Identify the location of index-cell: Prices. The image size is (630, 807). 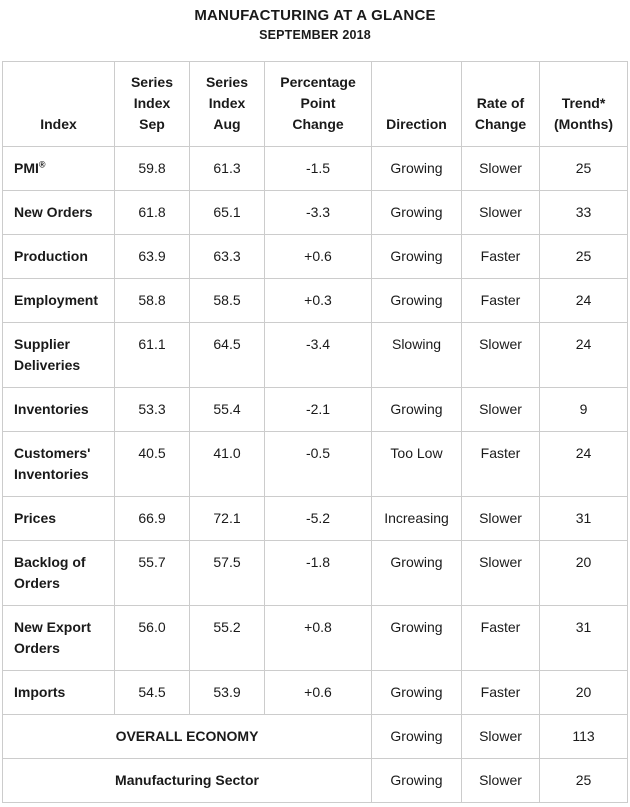
(58, 518).